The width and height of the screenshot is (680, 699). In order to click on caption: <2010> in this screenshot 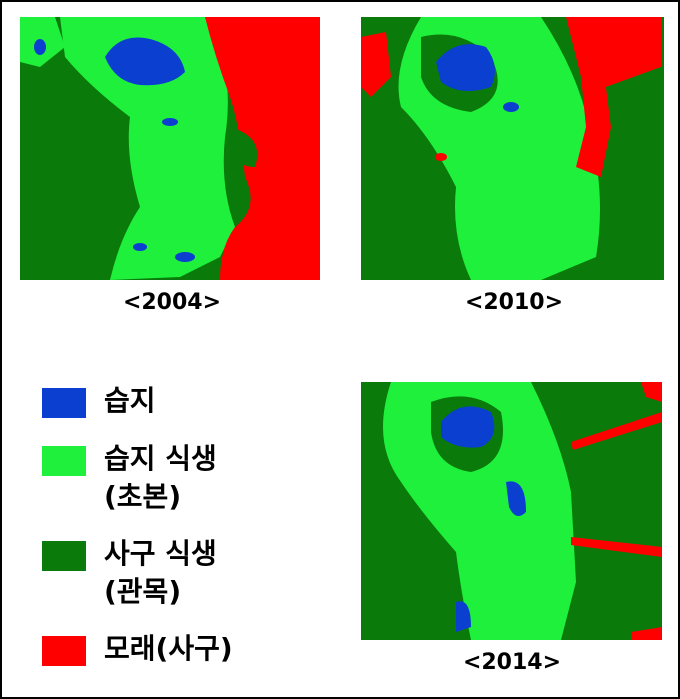, I will do `click(514, 302)`.